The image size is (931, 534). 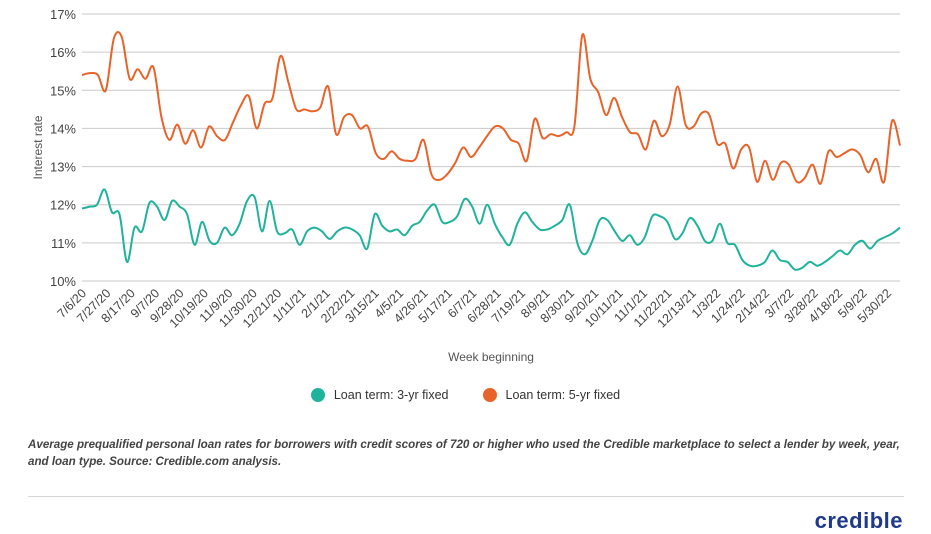 I want to click on legend-label-3yr: Loan term: 3-yr fixed, so click(x=391, y=395).